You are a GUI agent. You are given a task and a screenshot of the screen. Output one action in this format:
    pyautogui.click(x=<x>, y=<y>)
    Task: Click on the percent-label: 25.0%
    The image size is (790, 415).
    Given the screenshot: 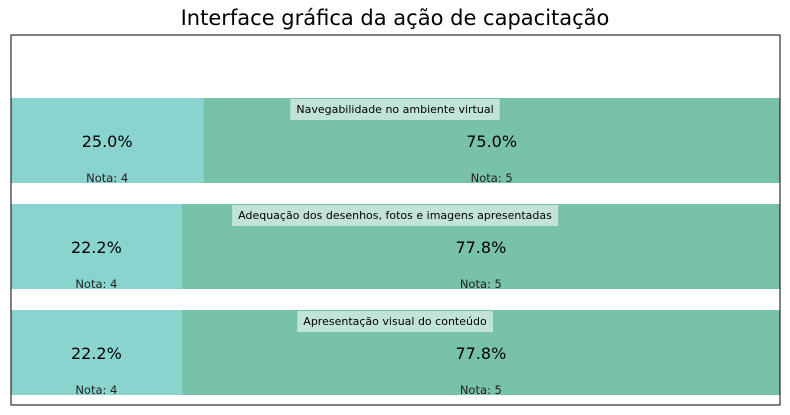 What is the action you would take?
    pyautogui.click(x=107, y=141)
    